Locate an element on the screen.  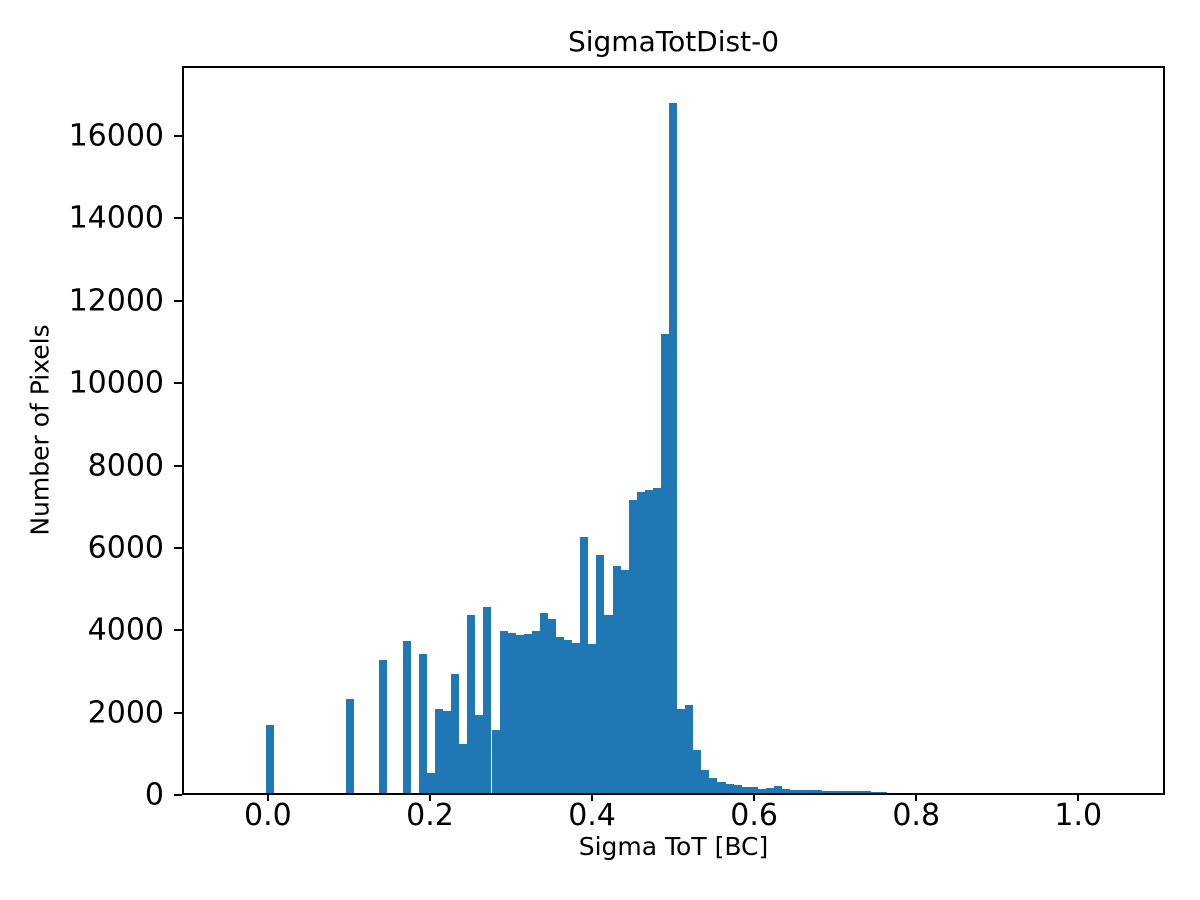
y-axis-label: Number of Pixels is located at coordinates (40, 430).